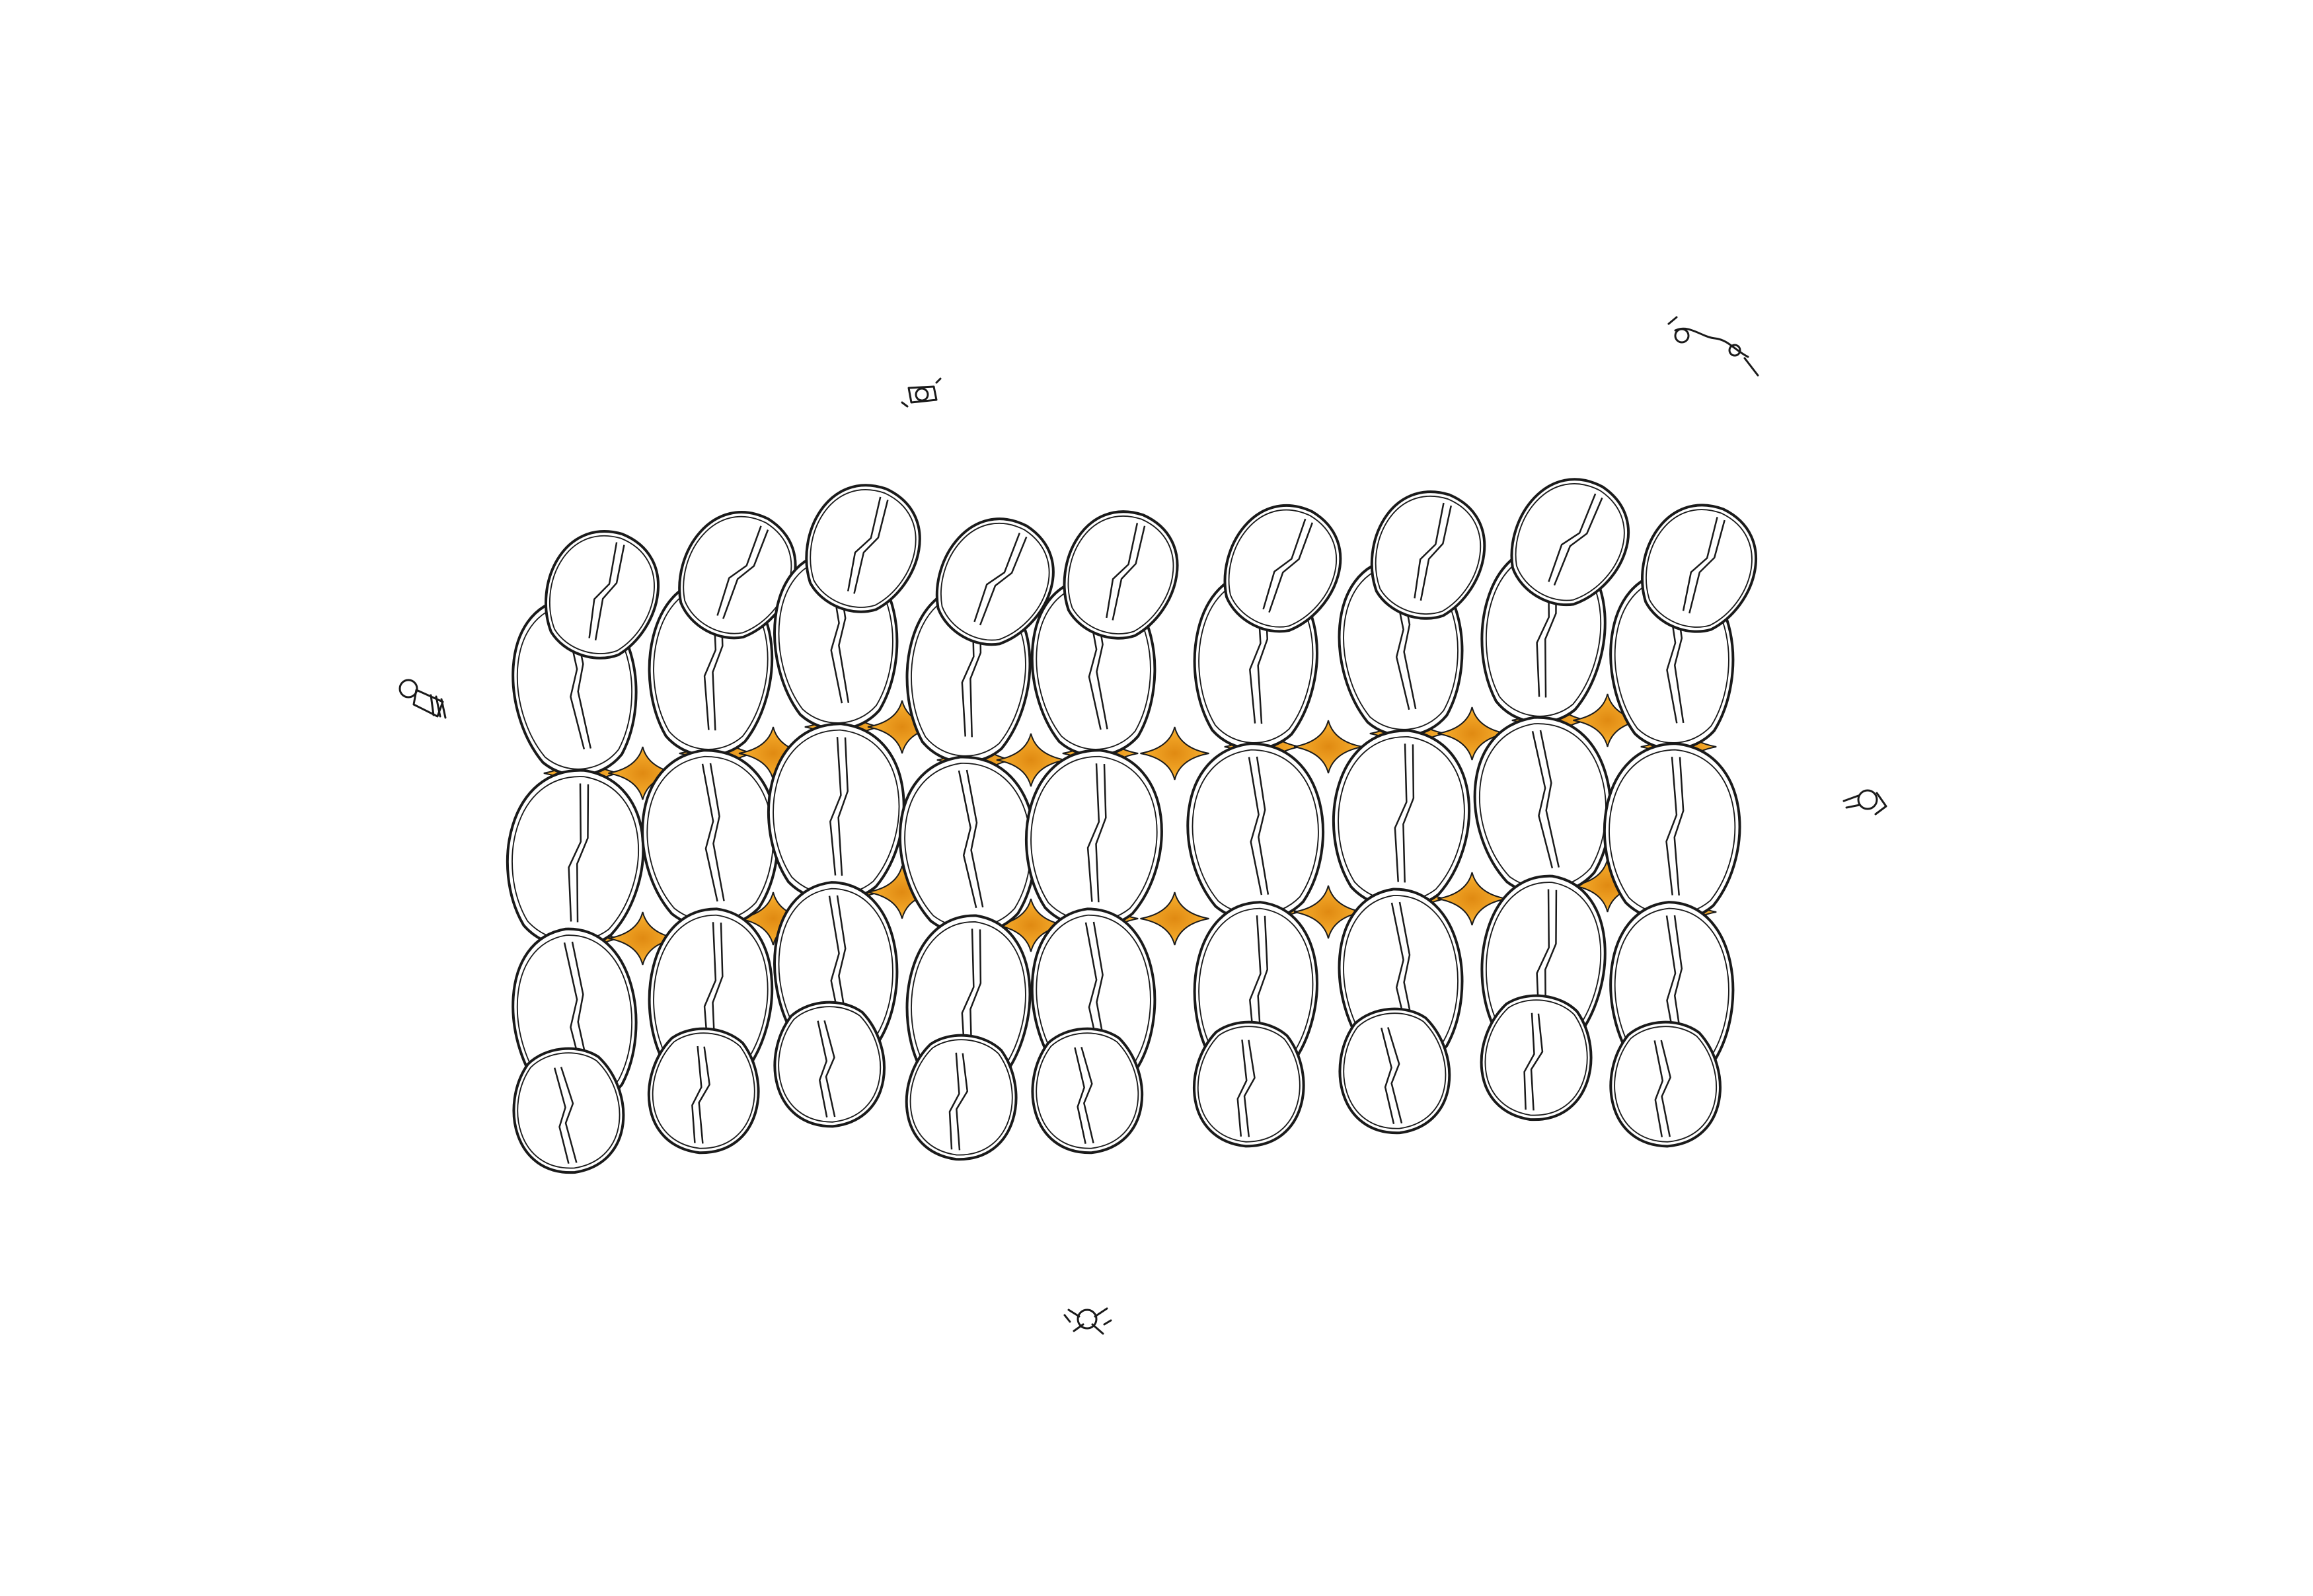  Describe the element at coordinates (1713, 346) in the screenshot. I see `scale-figure-top-right` at that location.